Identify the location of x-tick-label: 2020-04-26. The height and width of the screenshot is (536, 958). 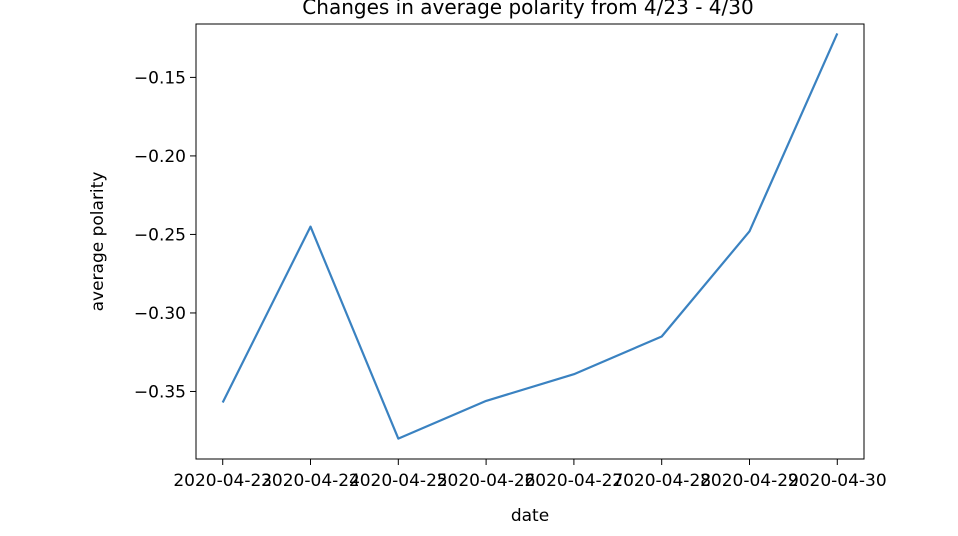
(486, 481).